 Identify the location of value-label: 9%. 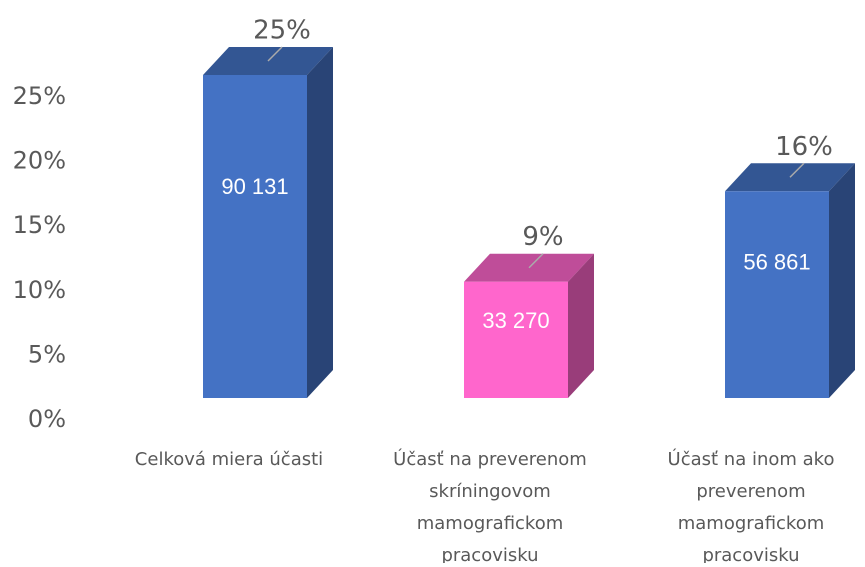
(542, 237).